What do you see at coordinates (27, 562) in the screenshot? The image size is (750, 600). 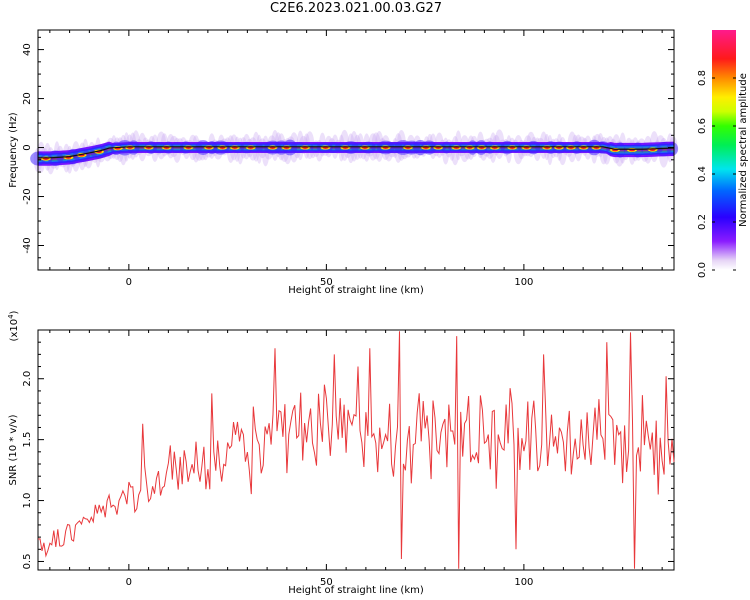 I see `y-tick-label: 0.5` at bounding box center [27, 562].